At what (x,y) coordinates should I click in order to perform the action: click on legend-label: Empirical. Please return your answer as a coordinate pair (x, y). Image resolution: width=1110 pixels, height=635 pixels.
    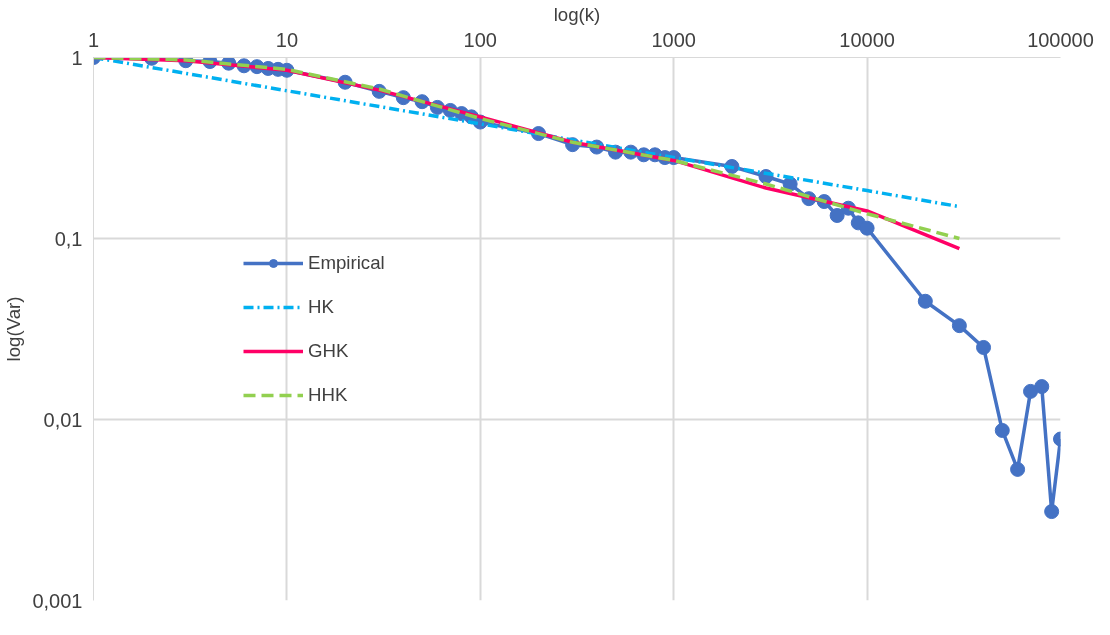
    Looking at the image, I should click on (346, 262).